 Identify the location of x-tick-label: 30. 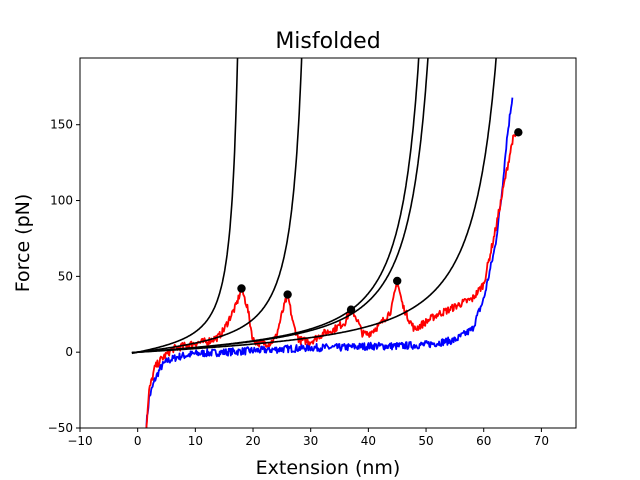
(310, 441).